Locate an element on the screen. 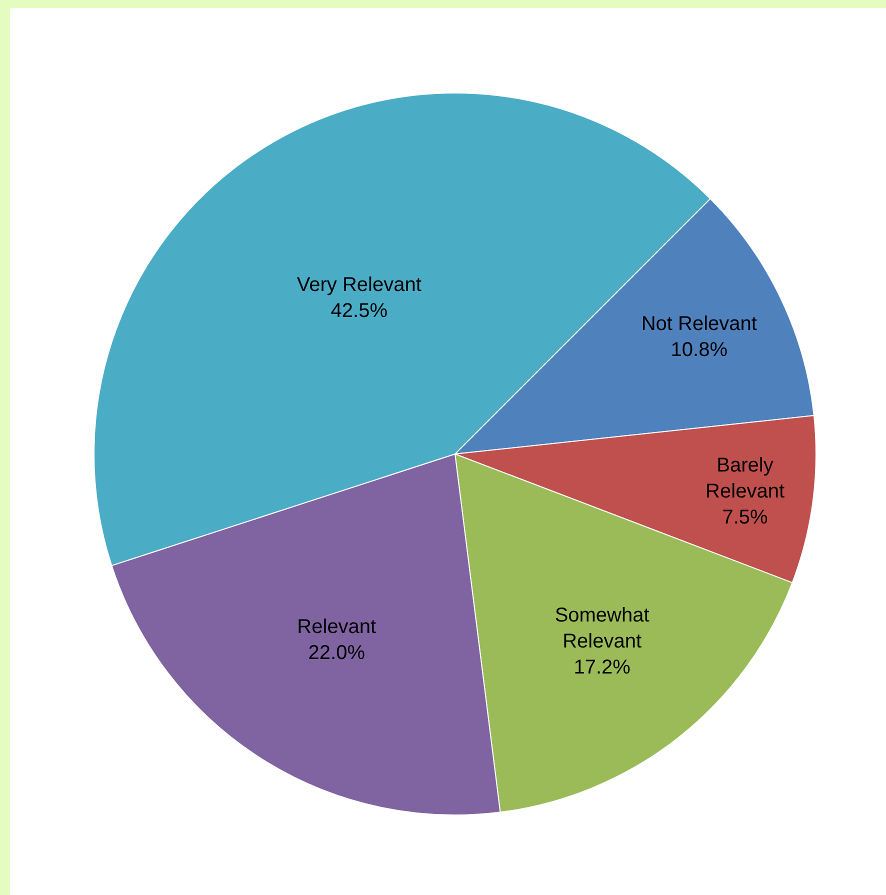 Image resolution: width=886 pixels, height=895 pixels. slice-label: Somewhat Relevant is located at coordinates (602, 628).